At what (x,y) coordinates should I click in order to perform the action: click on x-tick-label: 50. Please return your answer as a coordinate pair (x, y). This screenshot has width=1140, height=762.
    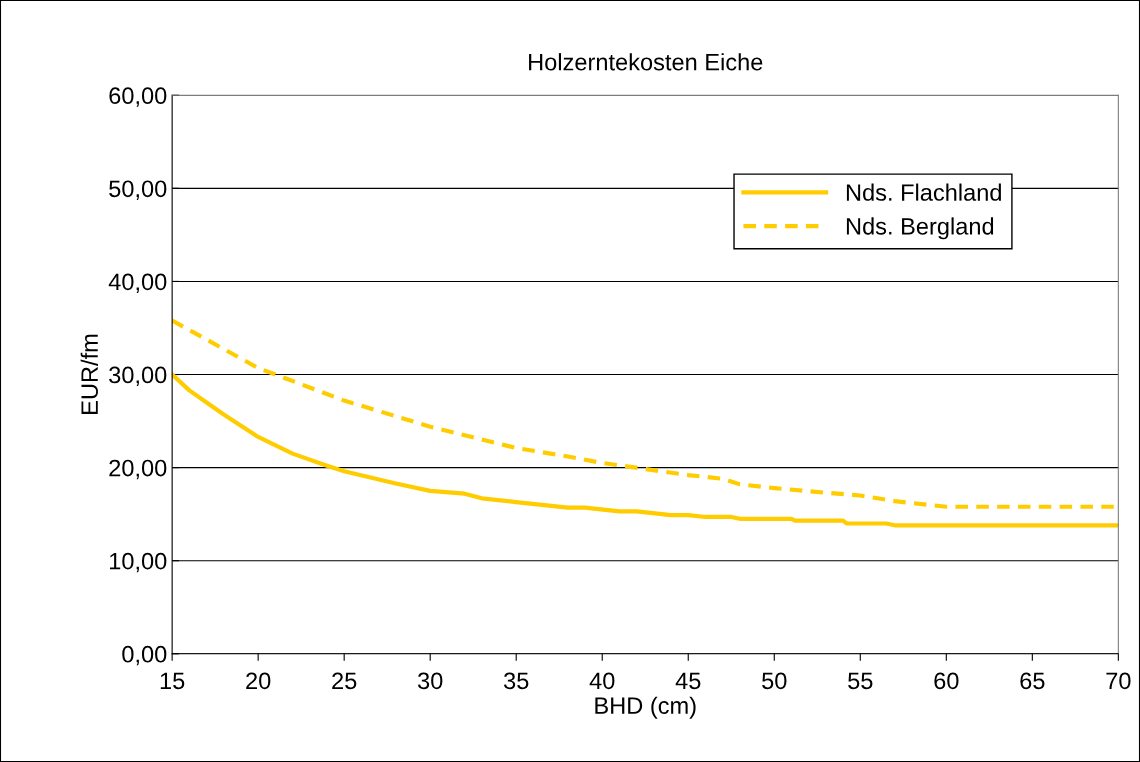
    Looking at the image, I should click on (774, 681).